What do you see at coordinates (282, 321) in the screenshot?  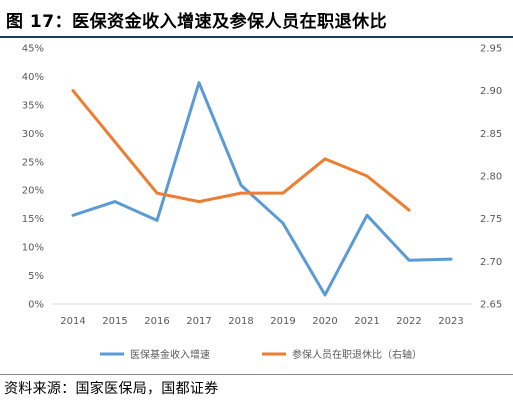 I see `x-axis-tick-label: 2019` at bounding box center [282, 321].